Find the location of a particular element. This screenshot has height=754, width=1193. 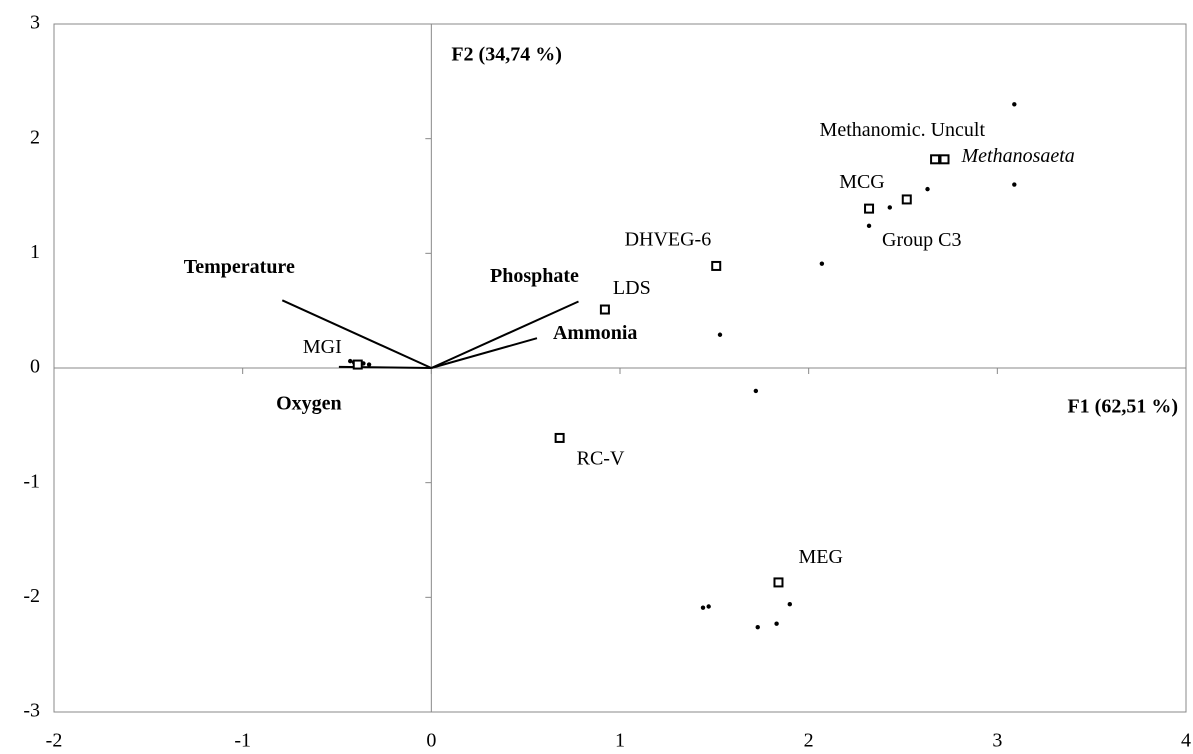

y-tick-label: 0 is located at coordinates (35, 367).